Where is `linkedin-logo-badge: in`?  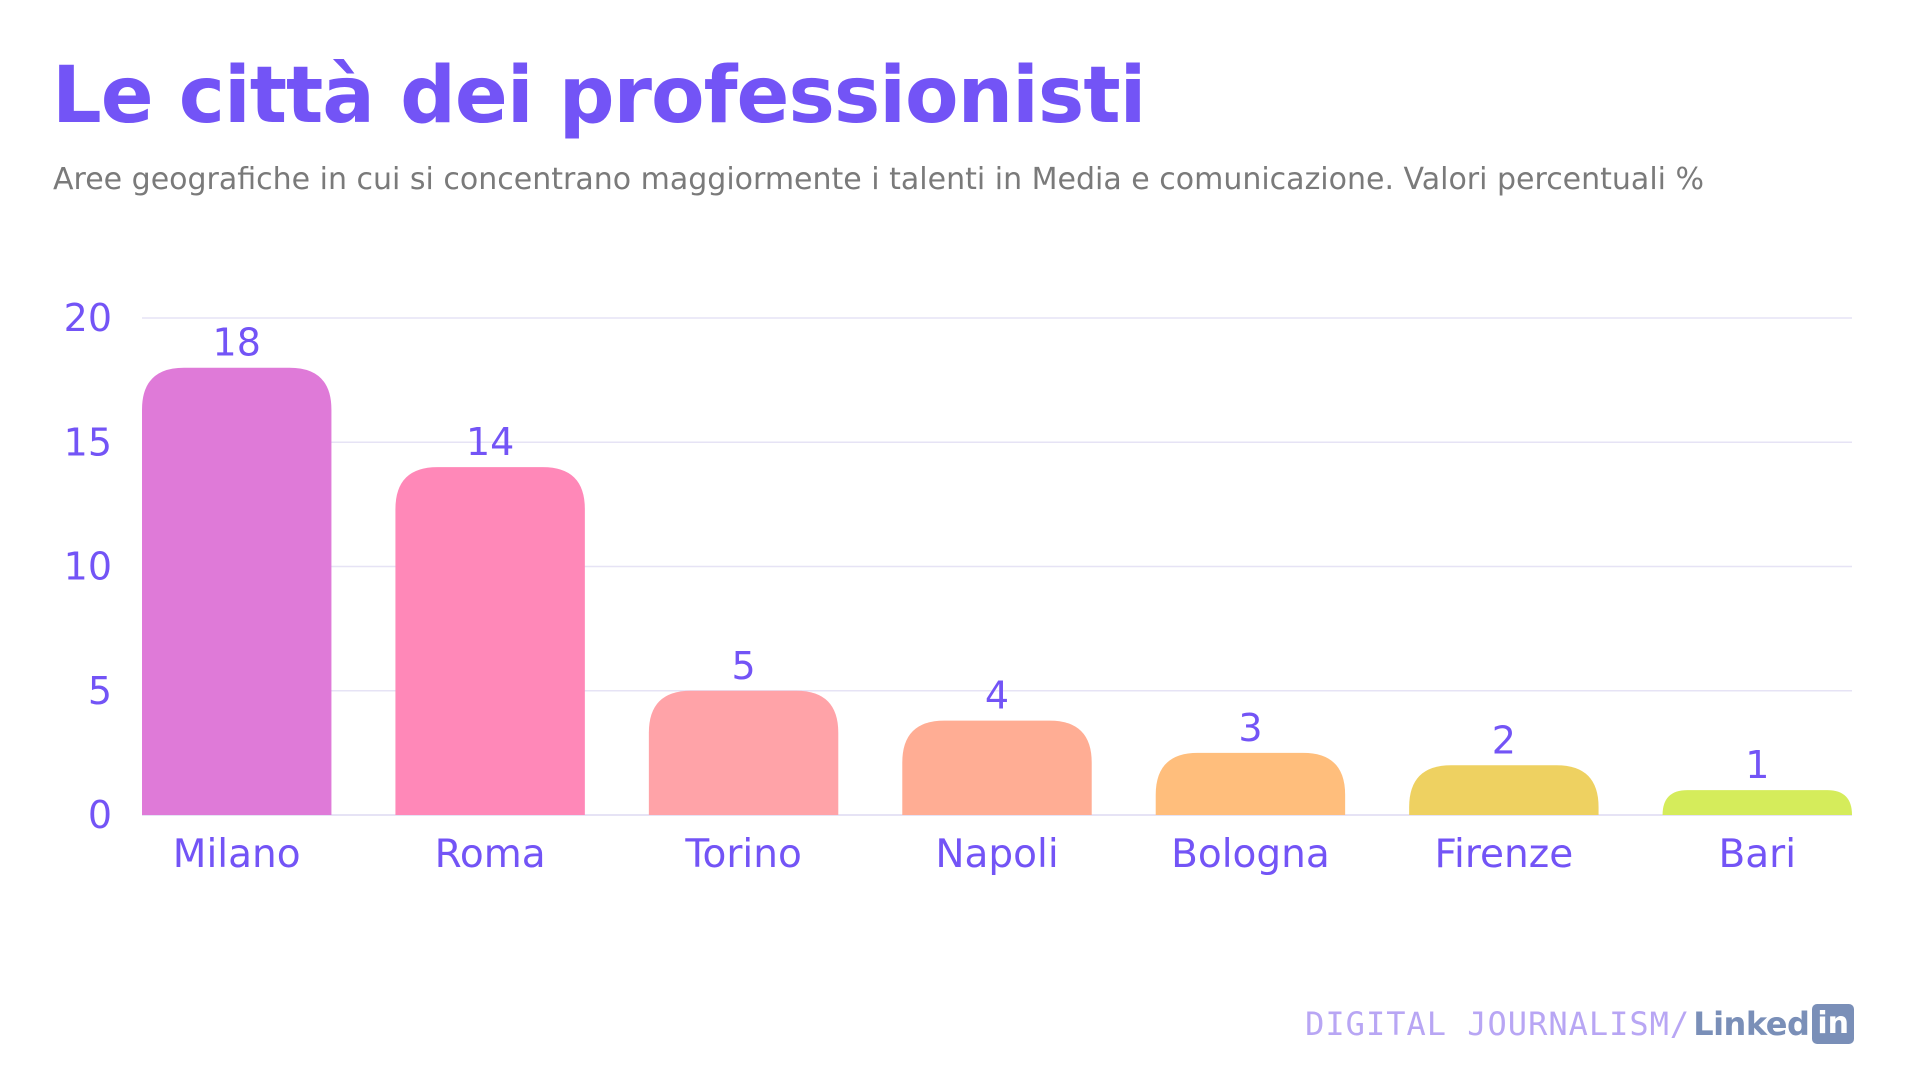 linkedin-logo-badge: in is located at coordinates (1833, 1024).